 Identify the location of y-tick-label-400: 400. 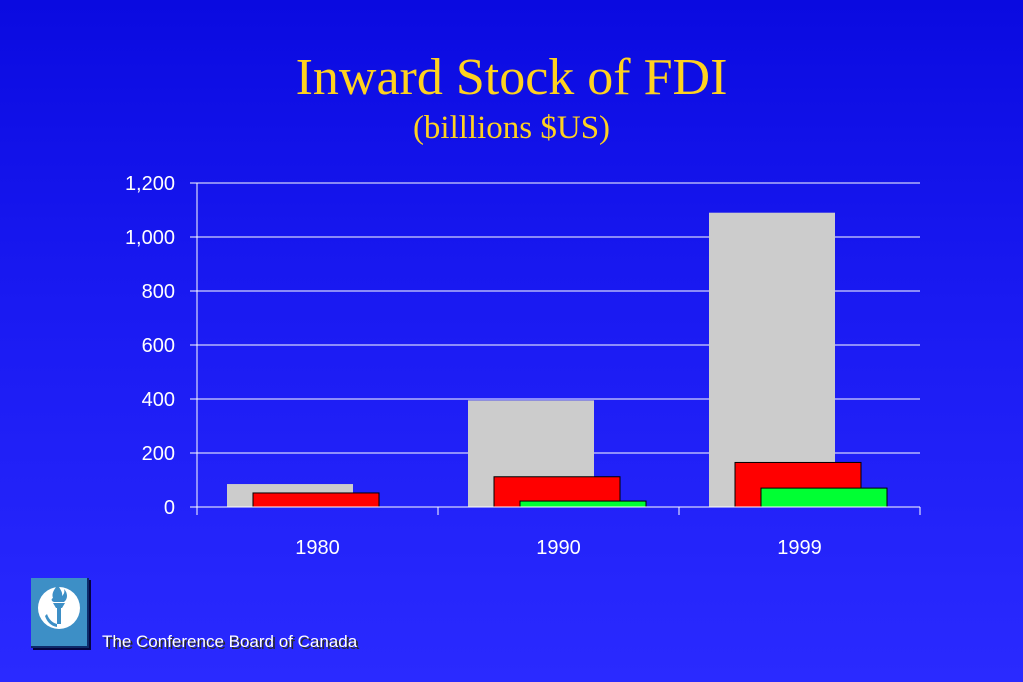
(158, 400).